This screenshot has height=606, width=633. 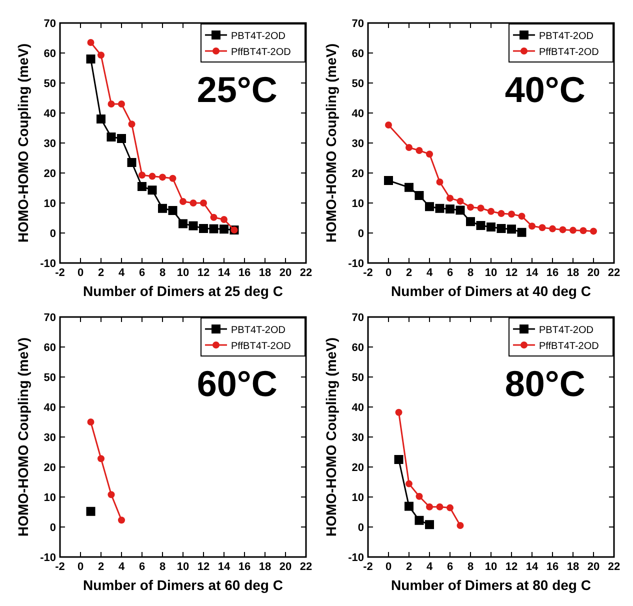 I want to click on x-tick-label: 14, so click(x=224, y=567).